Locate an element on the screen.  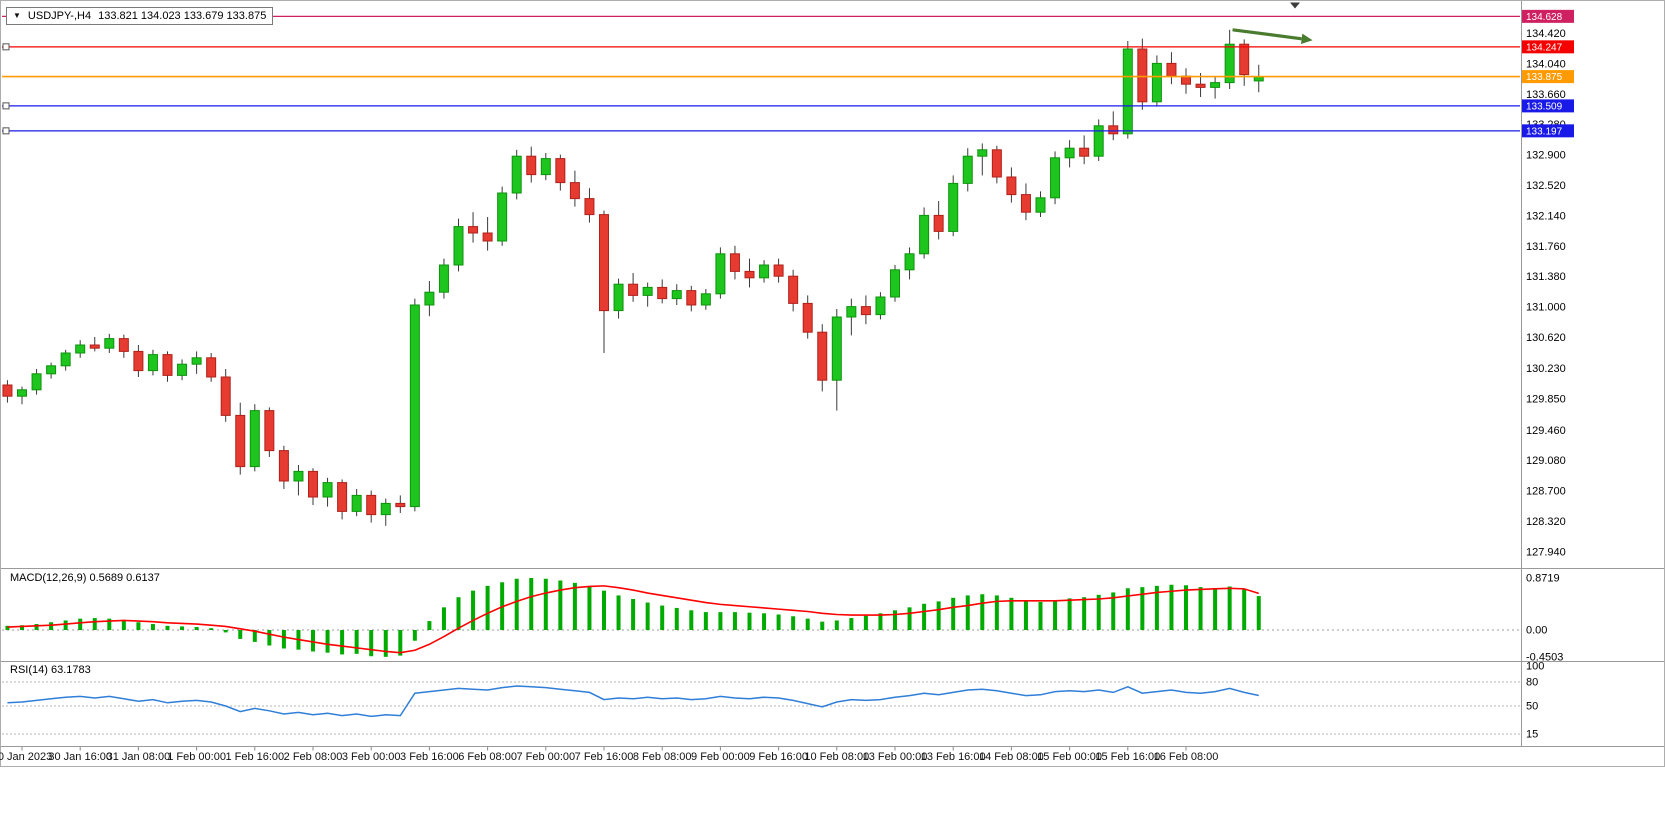
svg-text: 7 Feb 00:00 is located at coordinates (545, 757).